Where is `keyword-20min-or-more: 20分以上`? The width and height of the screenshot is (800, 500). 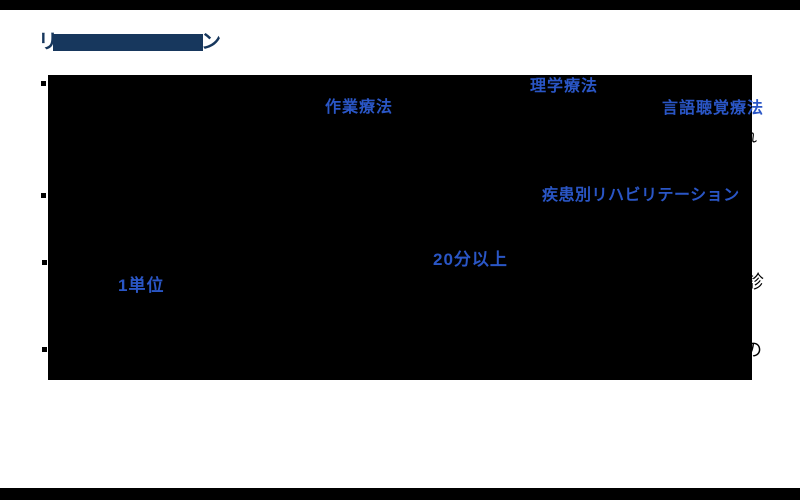 keyword-20min-or-more: 20分以上 is located at coordinates (470, 259).